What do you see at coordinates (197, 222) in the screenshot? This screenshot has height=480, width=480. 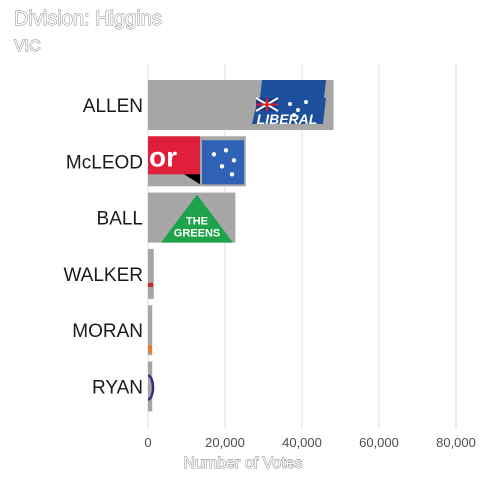 I see `svg-text: THE` at bounding box center [197, 222].